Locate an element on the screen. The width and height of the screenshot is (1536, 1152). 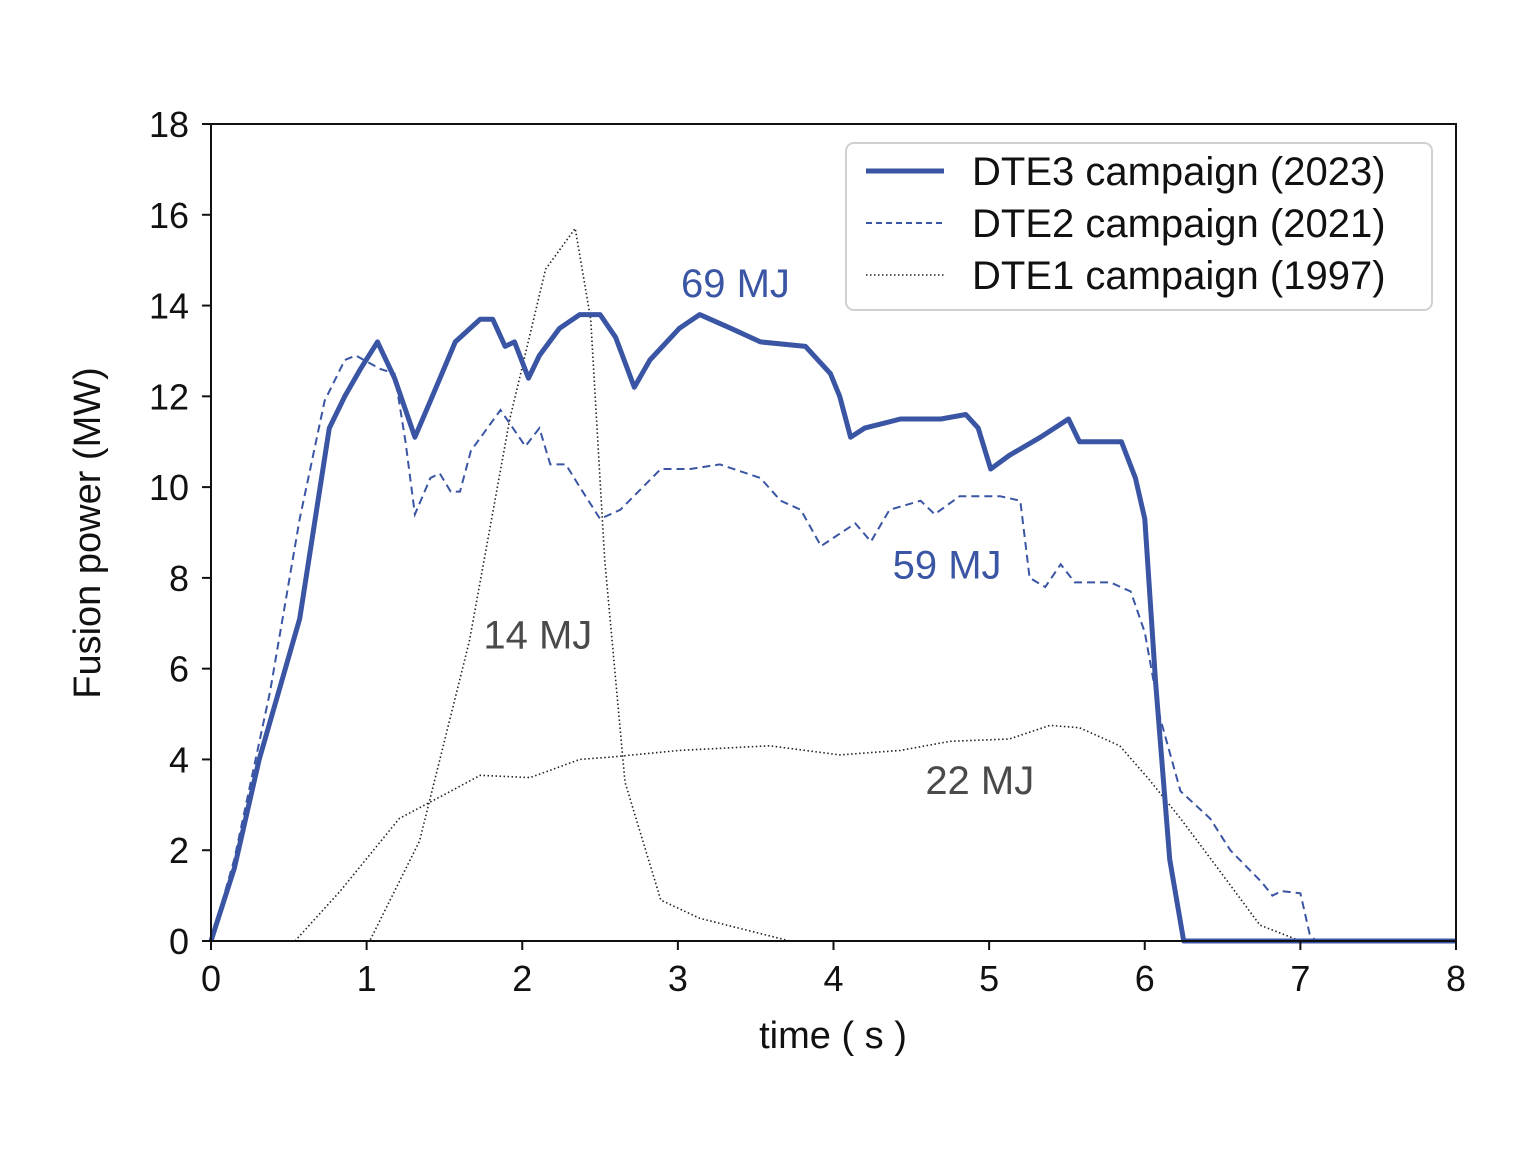
y-tick-label: 16 is located at coordinates (169, 215).